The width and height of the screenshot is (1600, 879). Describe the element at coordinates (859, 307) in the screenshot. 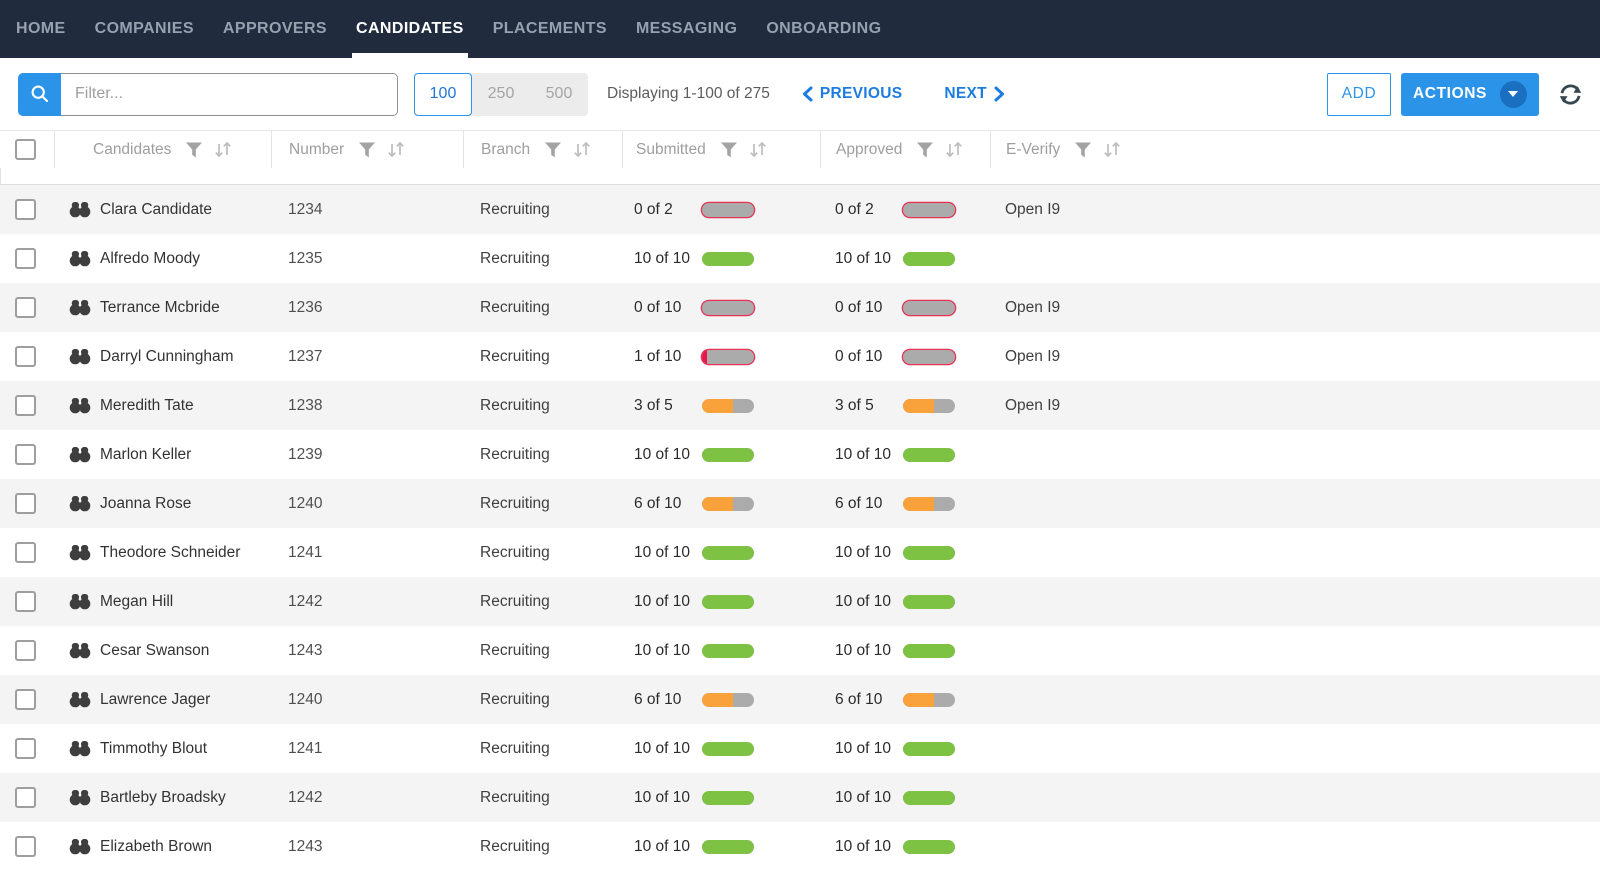

I see `approved-count: 0 of 10` at that location.